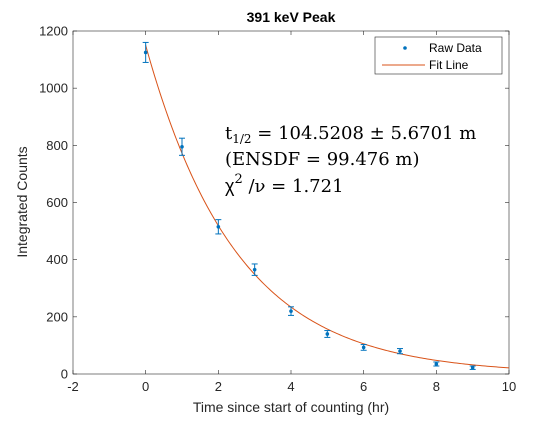 The width and height of the screenshot is (560, 425). Describe the element at coordinates (449, 65) in the screenshot. I see `legend-label-fit-line: Fit Line` at that location.